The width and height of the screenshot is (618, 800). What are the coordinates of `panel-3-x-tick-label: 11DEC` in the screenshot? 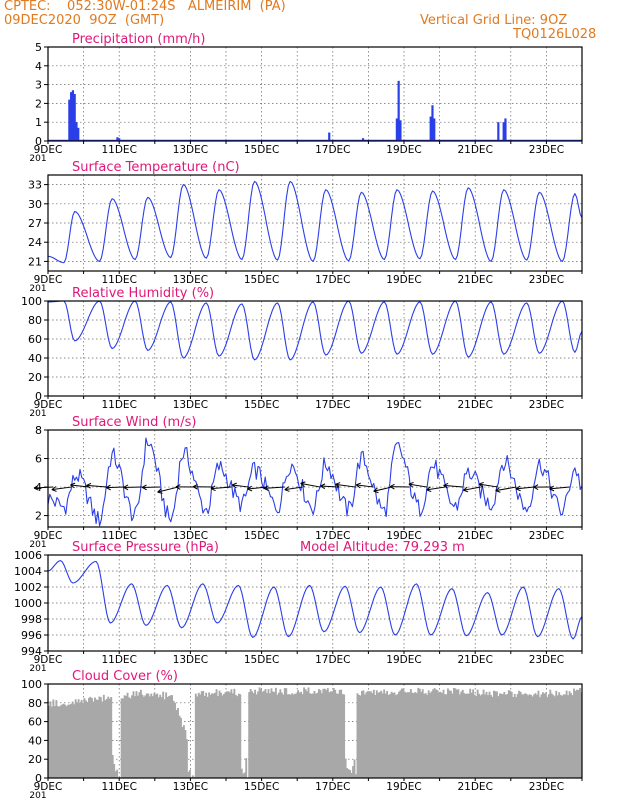 It's located at (118, 405).